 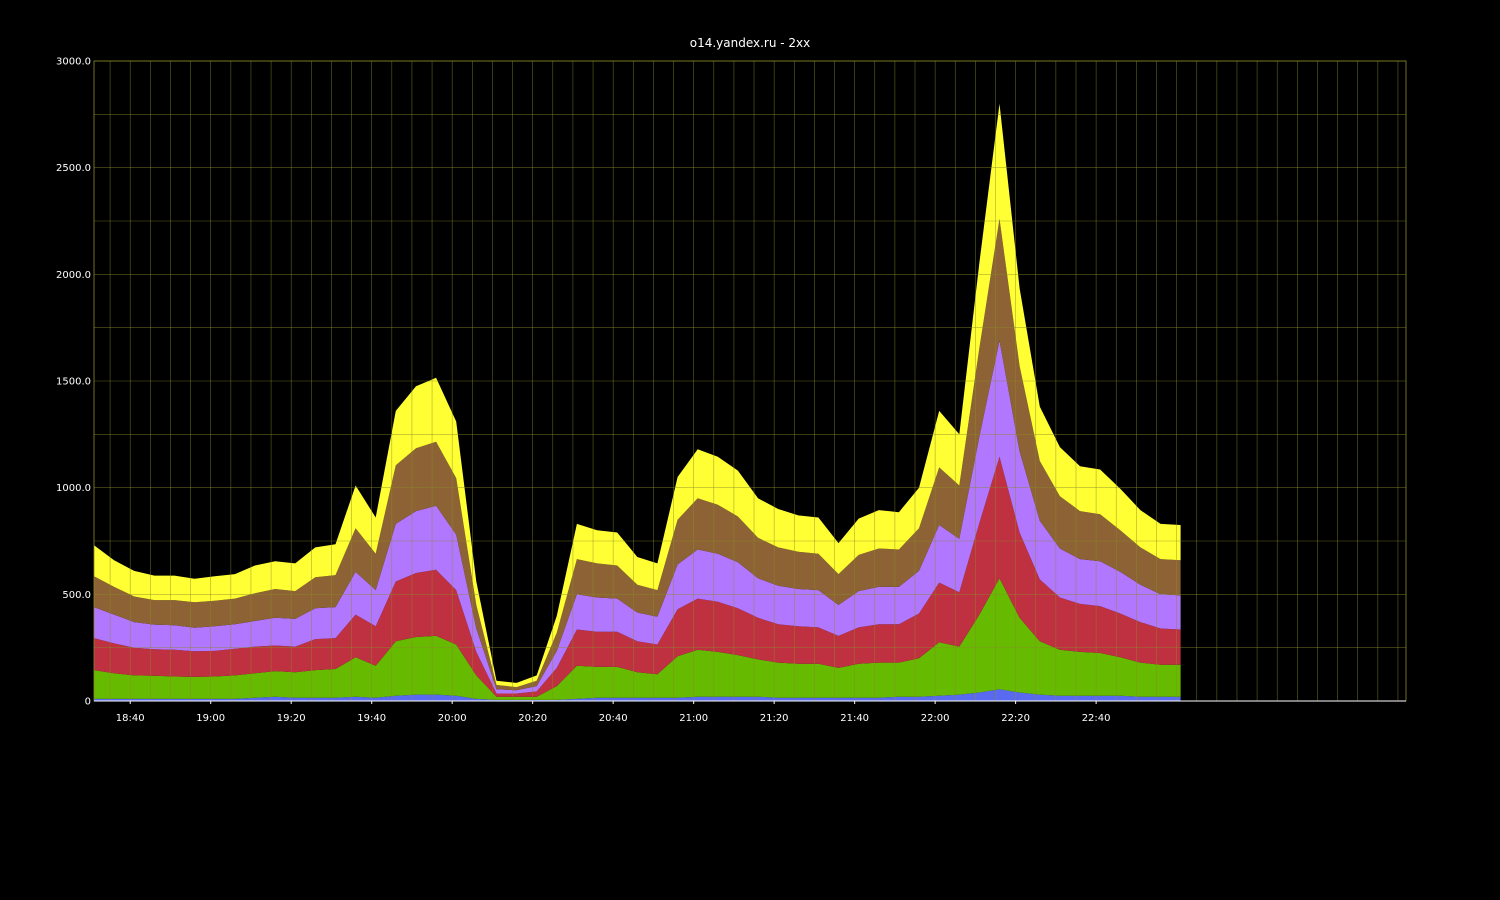 What do you see at coordinates (73, 488) in the screenshot?
I see `y-tick-label: 1000.0` at bounding box center [73, 488].